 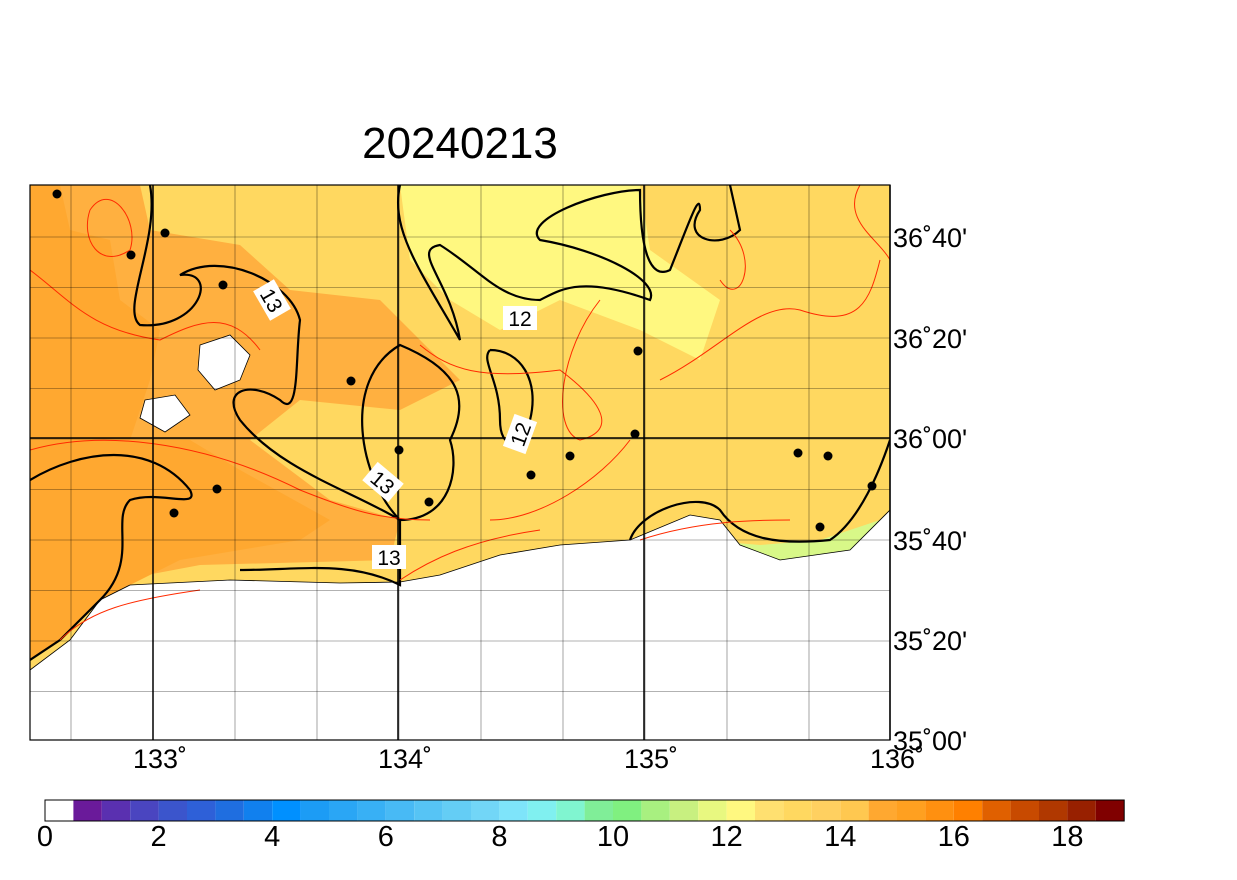 What do you see at coordinates (930, 641) in the screenshot?
I see `lat-label: 35˚20'` at bounding box center [930, 641].